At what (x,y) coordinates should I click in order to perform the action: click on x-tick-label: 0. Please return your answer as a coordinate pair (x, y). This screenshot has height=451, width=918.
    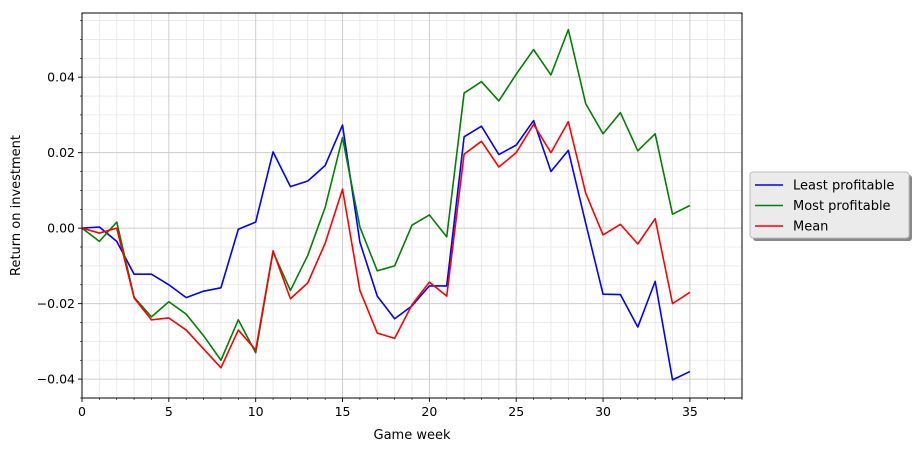
    Looking at the image, I should click on (82, 411).